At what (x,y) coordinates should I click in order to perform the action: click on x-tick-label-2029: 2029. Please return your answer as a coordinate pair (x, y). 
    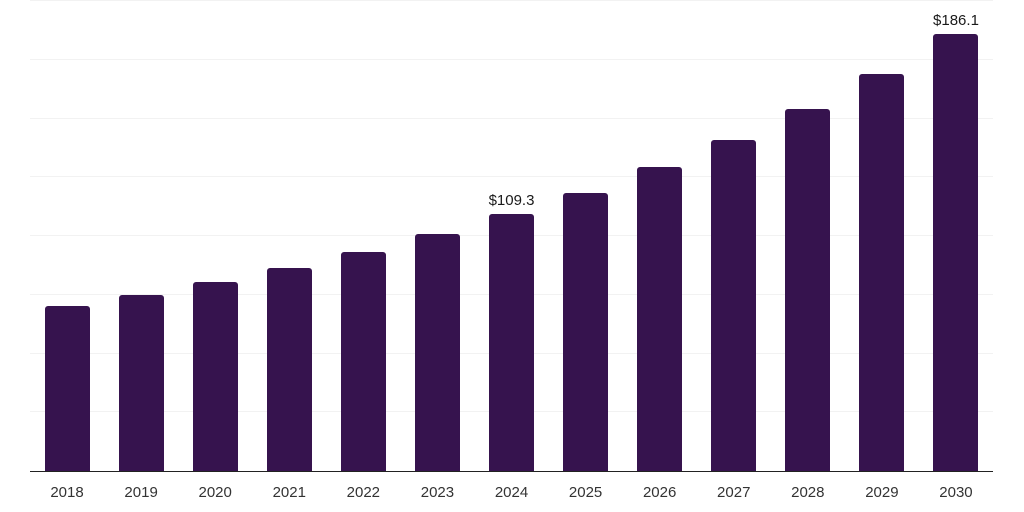
    Looking at the image, I should click on (882, 492).